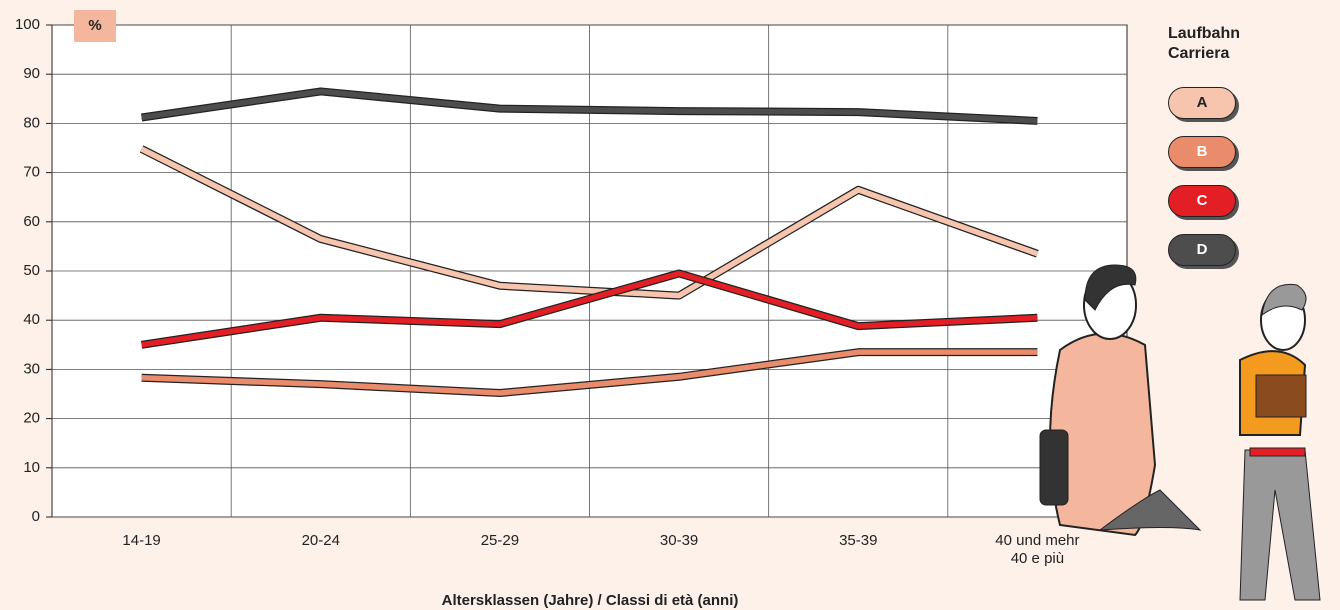  What do you see at coordinates (1202, 201) in the screenshot?
I see `legend-entry: C` at bounding box center [1202, 201].